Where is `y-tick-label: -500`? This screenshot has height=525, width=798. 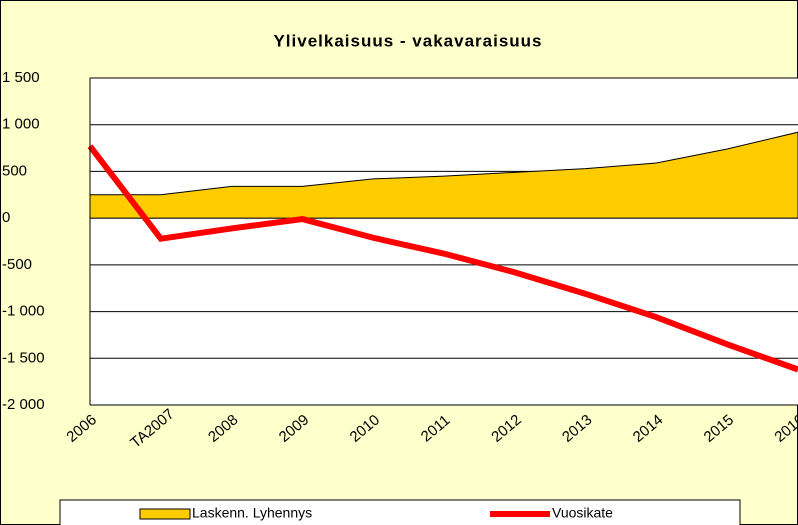
y-tick-label: -500 is located at coordinates (17, 264).